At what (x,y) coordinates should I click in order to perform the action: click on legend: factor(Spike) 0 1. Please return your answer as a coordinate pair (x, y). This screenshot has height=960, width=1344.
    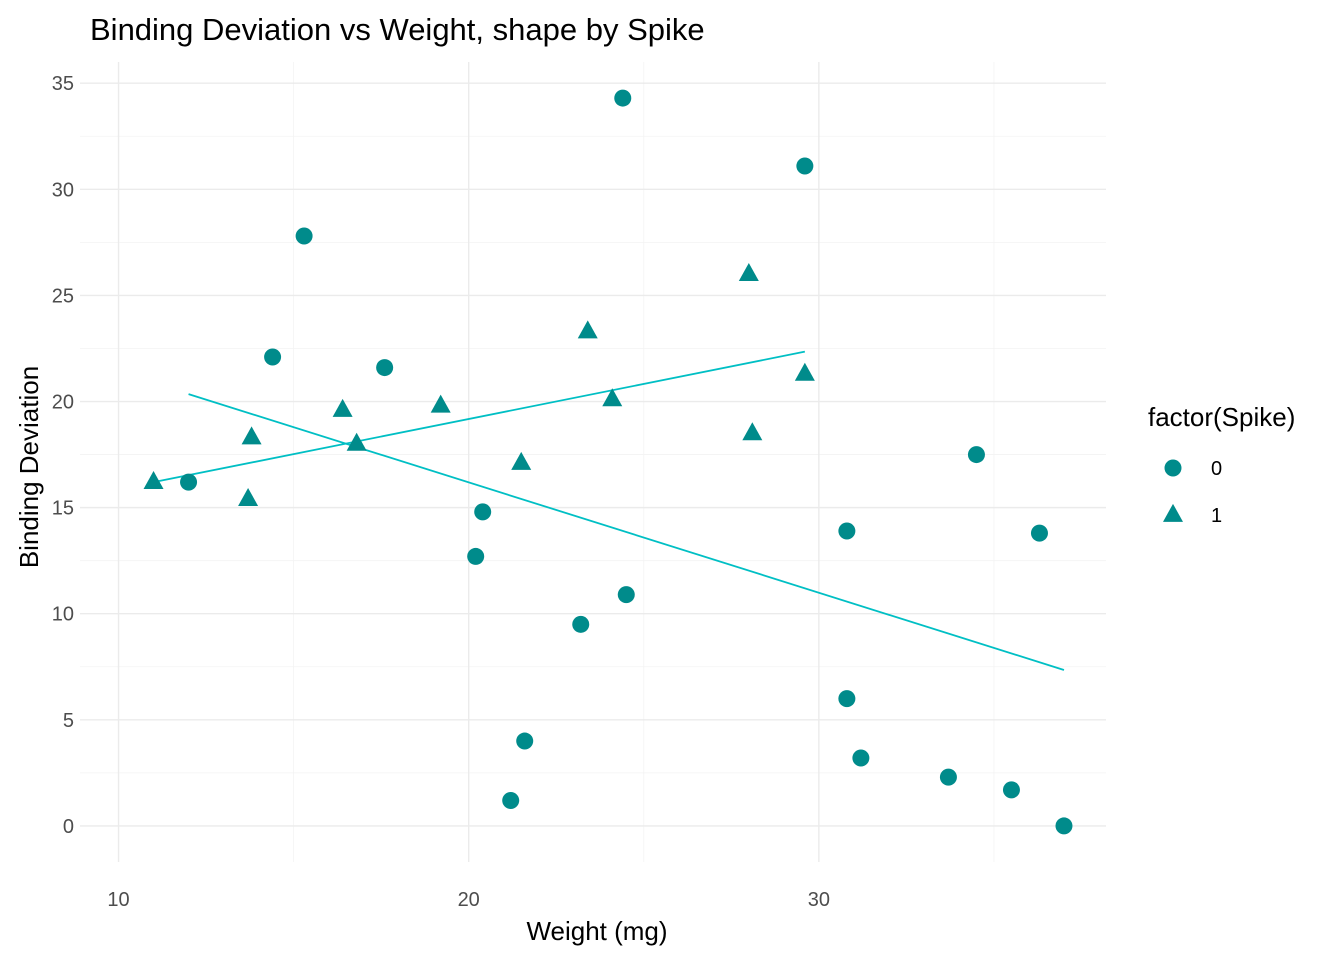
    Looking at the image, I should click on (1221, 464).